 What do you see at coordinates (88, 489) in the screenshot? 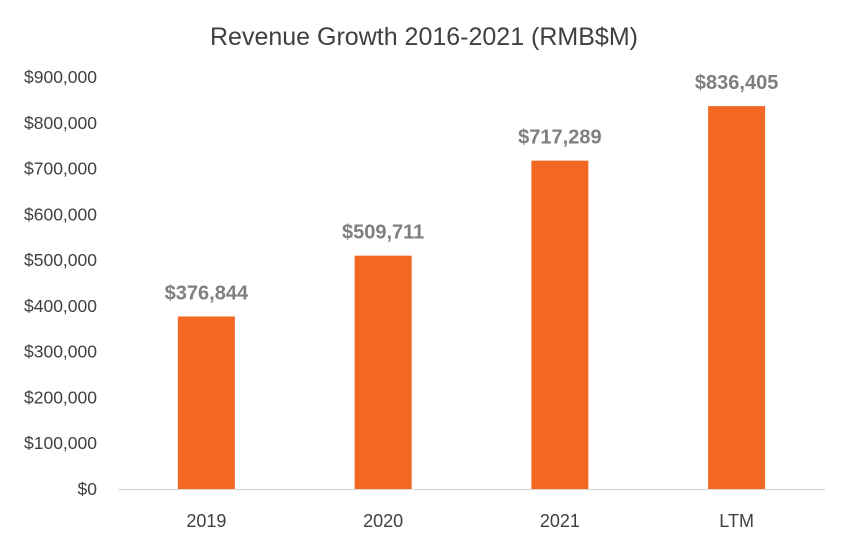
I see `y-tick-label: $0` at bounding box center [88, 489].